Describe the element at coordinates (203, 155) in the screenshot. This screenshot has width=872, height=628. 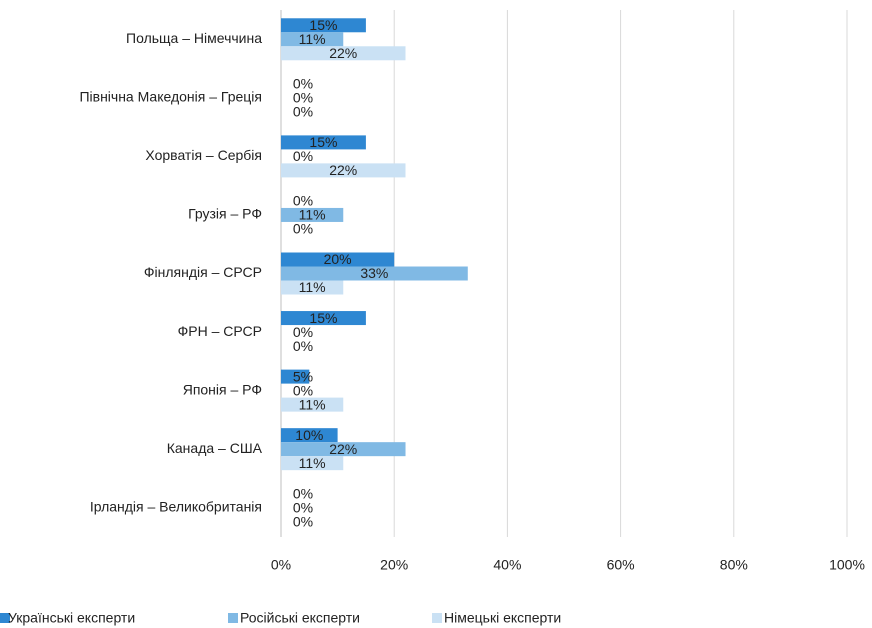
I see `y-tick-label: Хорватія – Сербія` at that location.